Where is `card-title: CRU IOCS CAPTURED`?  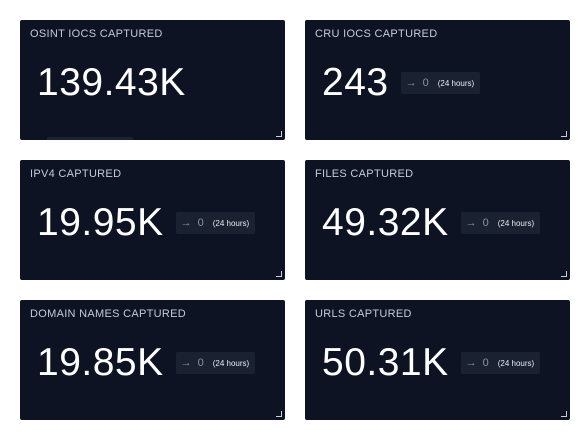
card-title: CRU IOCS CAPTURED is located at coordinates (376, 34).